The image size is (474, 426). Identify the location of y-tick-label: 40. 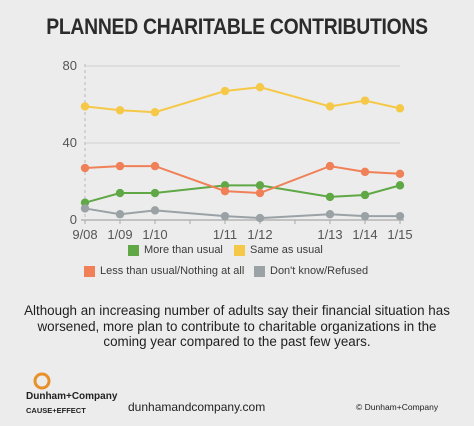
(70, 142).